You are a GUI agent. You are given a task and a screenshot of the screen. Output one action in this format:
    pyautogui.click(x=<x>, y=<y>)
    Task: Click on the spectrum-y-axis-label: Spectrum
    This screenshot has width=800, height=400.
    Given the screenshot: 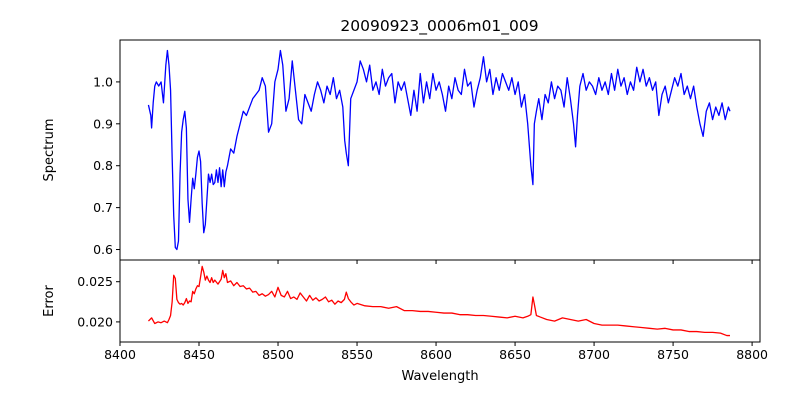 What is the action you would take?
    pyautogui.click(x=49, y=150)
    